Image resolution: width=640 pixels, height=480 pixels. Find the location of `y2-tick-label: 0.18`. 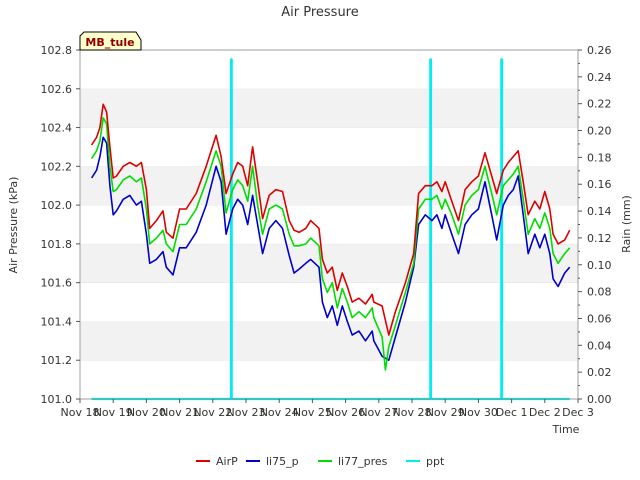

y2-tick-label: 0.18 is located at coordinates (599, 157).